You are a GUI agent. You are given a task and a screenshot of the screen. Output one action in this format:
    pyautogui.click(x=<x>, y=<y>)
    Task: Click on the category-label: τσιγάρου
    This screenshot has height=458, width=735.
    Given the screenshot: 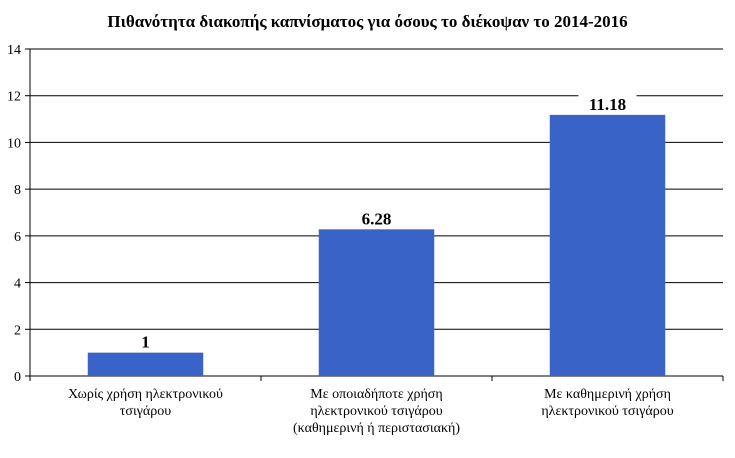 What is the action you would take?
    pyautogui.click(x=145, y=411)
    